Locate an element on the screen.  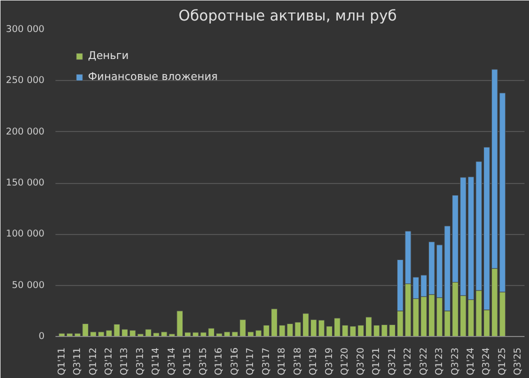
x-tick-label: Q3'12 is located at coordinates (109, 361).